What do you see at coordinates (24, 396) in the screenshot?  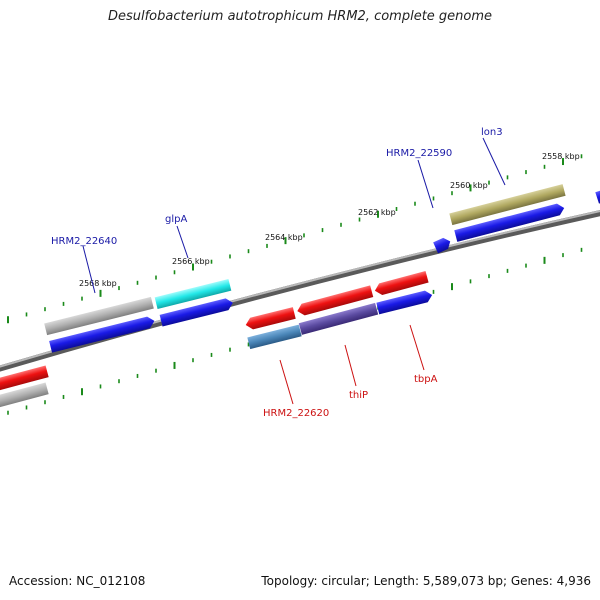 I see `feature-left-edge-gray` at bounding box center [24, 396].